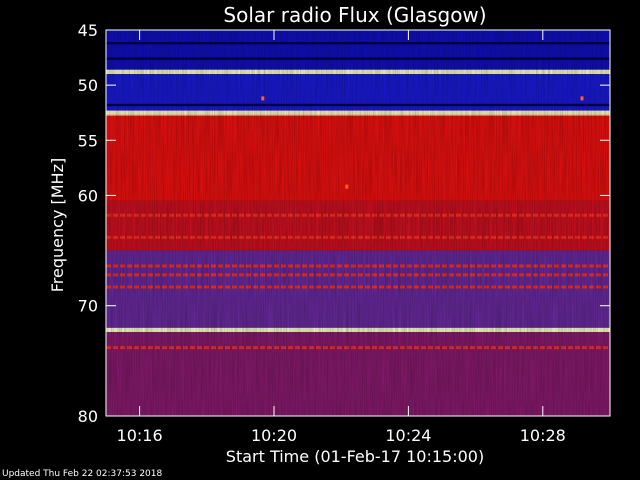 The width and height of the screenshot is (640, 480). Describe the element at coordinates (274, 435) in the screenshot. I see `x-tick-label: 10:20` at that location.